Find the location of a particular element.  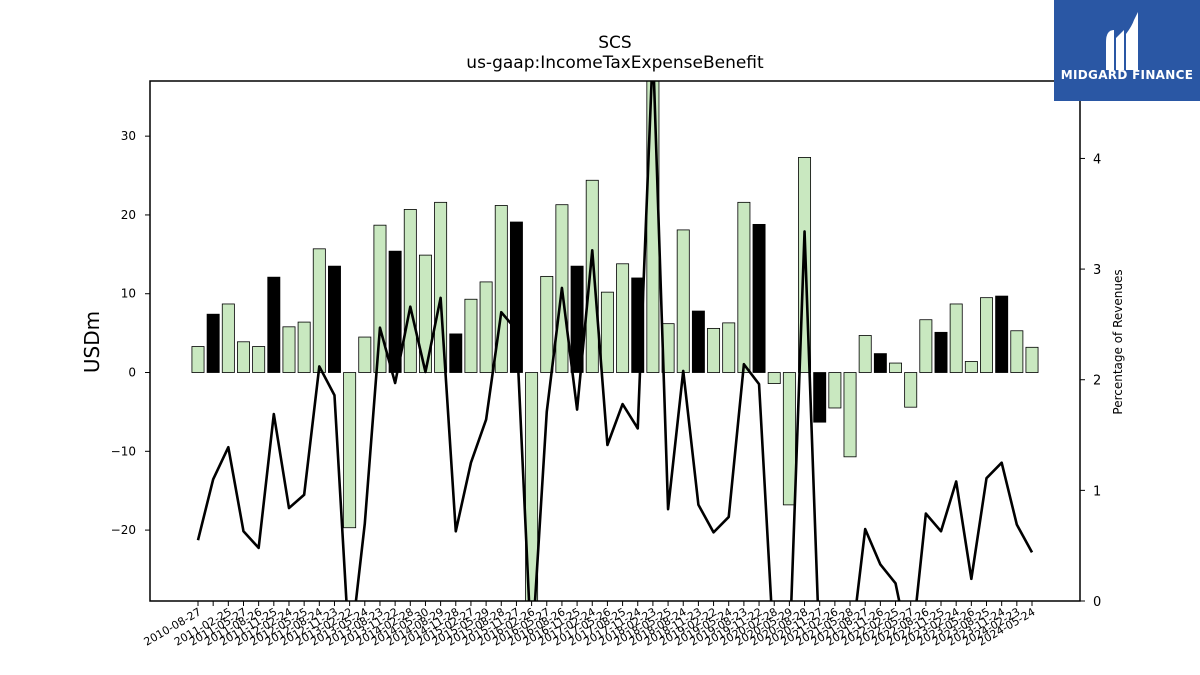

y-axis-label: USDm is located at coordinates (92, 342).